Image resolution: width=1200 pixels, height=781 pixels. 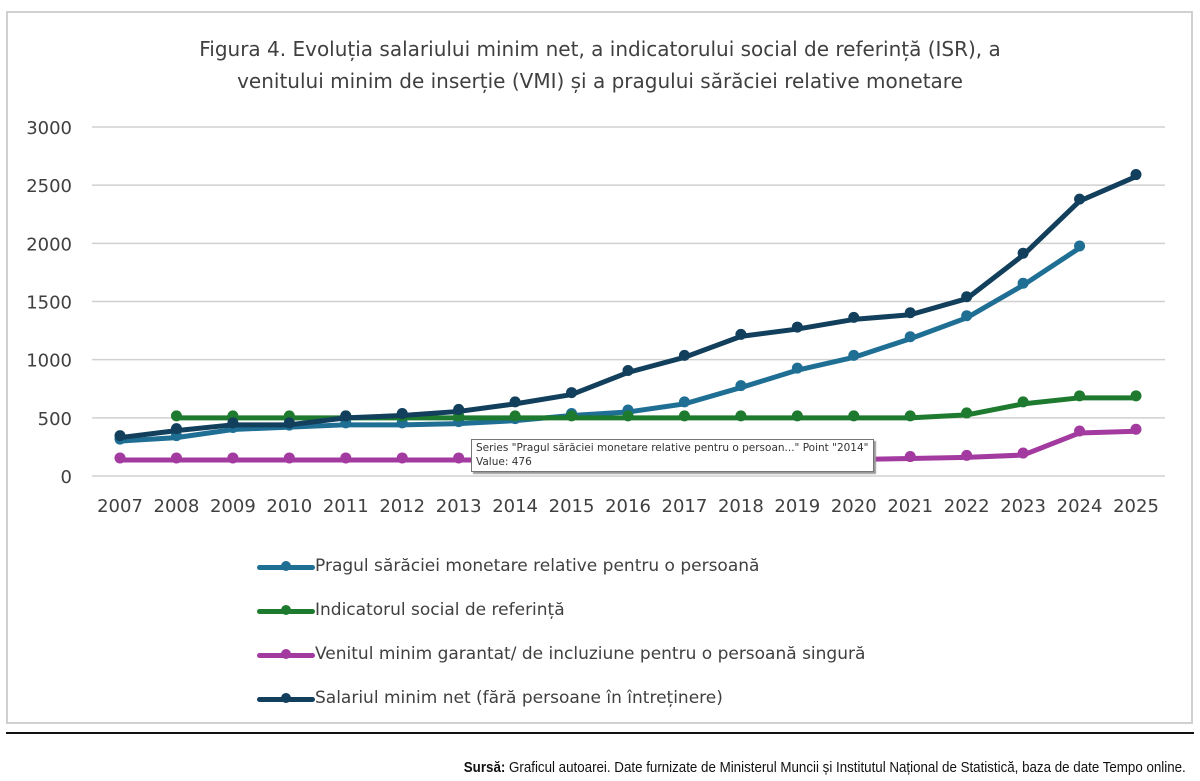 What do you see at coordinates (600, 733) in the screenshot?
I see `separator-line` at bounding box center [600, 733].